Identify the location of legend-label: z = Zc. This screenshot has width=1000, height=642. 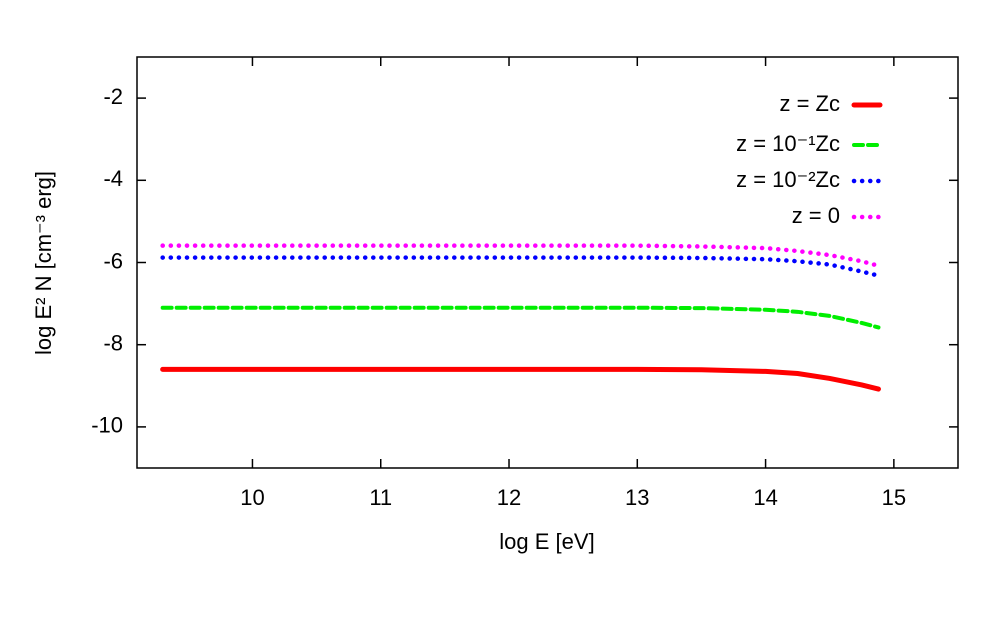
(809, 103).